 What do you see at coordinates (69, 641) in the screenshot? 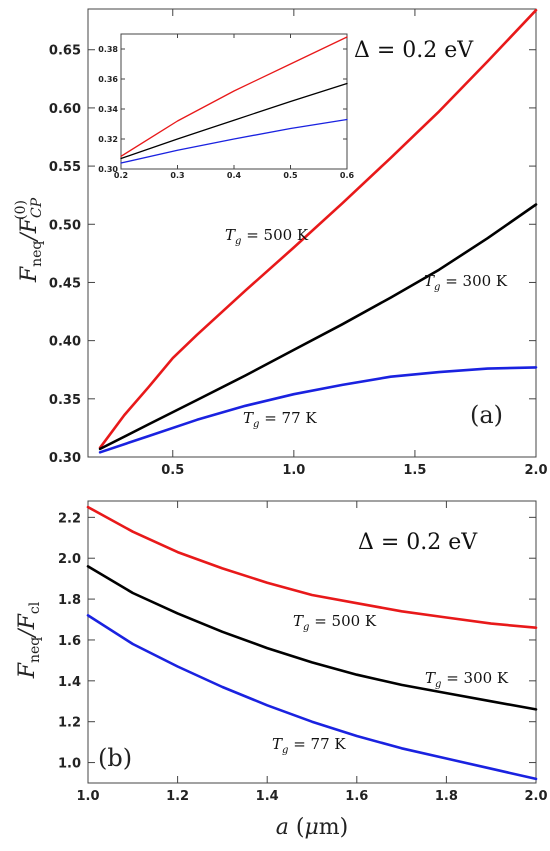
I see `panel-b-y-tick-label: 1.6` at bounding box center [69, 641].